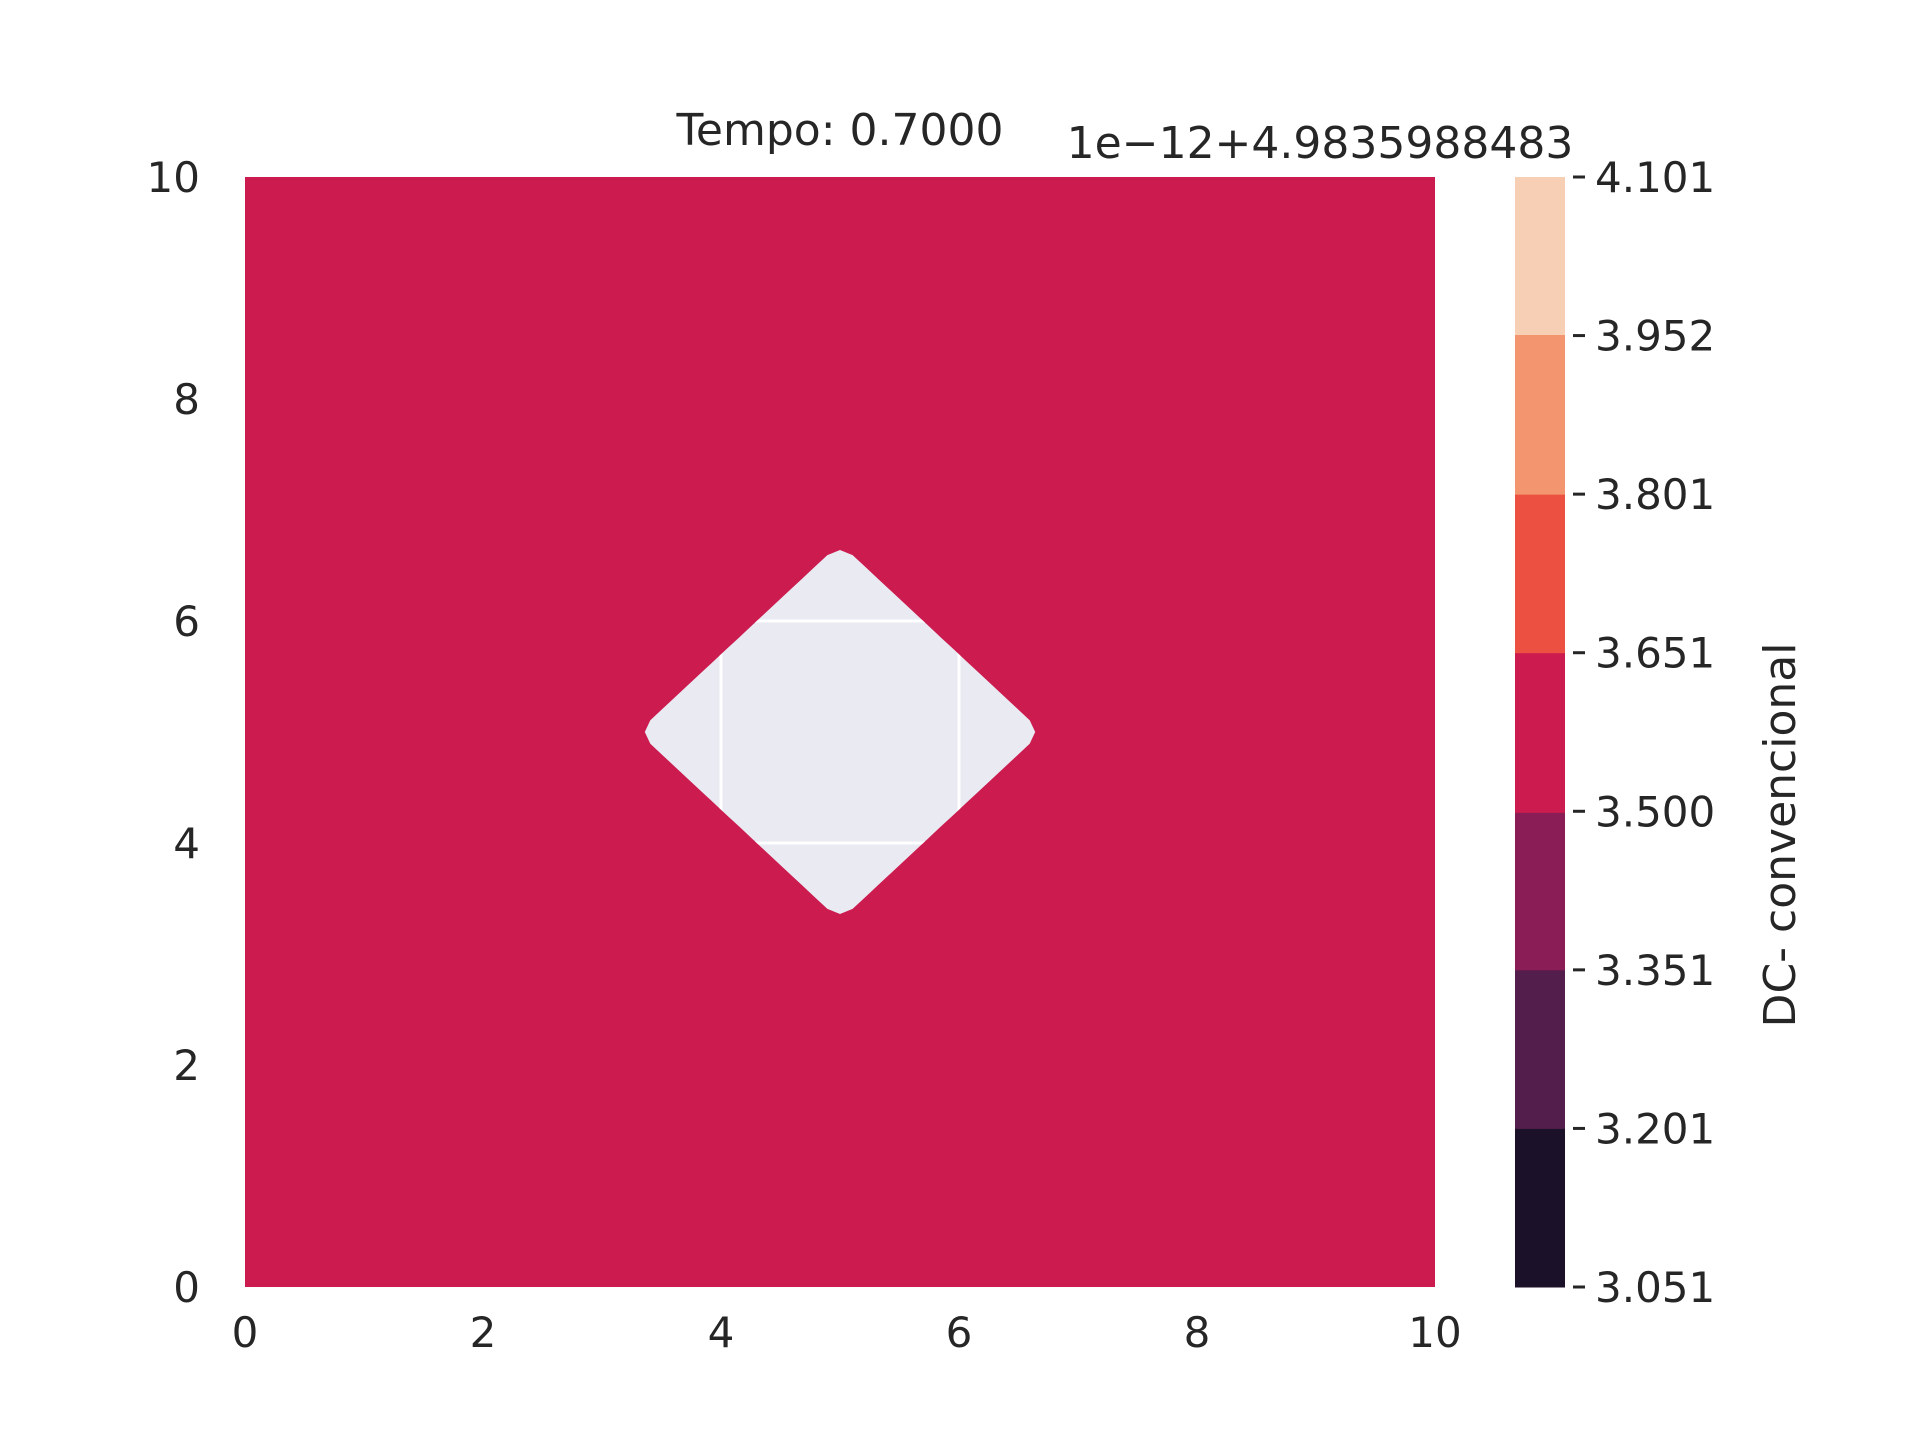 The image size is (1920, 1440). What do you see at coordinates (1655, 1128) in the screenshot?
I see `colorbar-tick-label: 3.201` at bounding box center [1655, 1128].